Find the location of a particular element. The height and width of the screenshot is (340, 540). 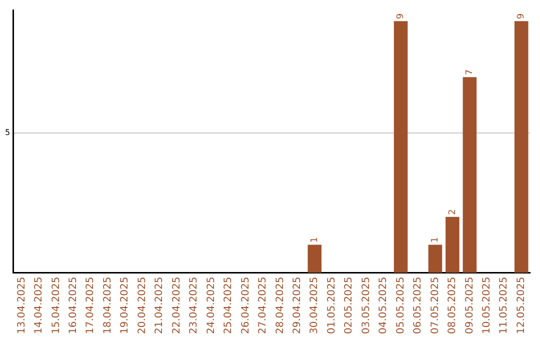

x-tick-label: 24.04.2025 is located at coordinates (211, 305).